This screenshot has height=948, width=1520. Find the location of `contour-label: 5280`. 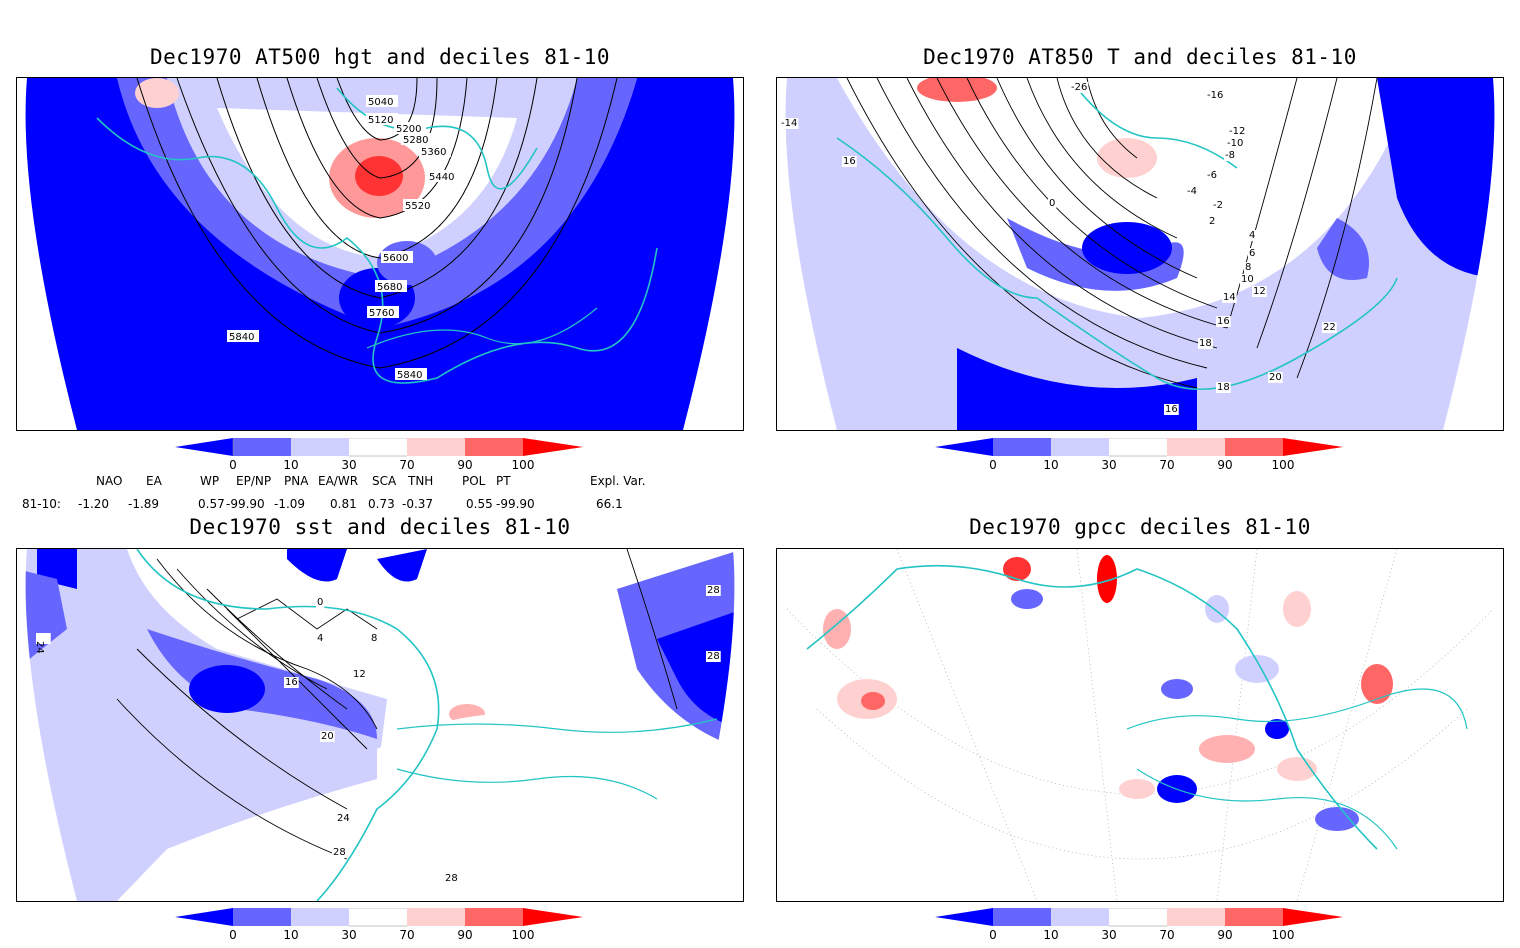

contour-label: 5280 is located at coordinates (415, 140).